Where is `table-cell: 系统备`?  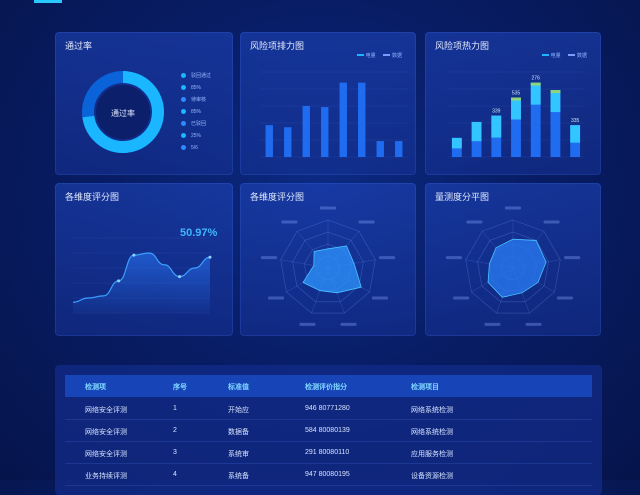 table-cell: 系统备 is located at coordinates (238, 476).